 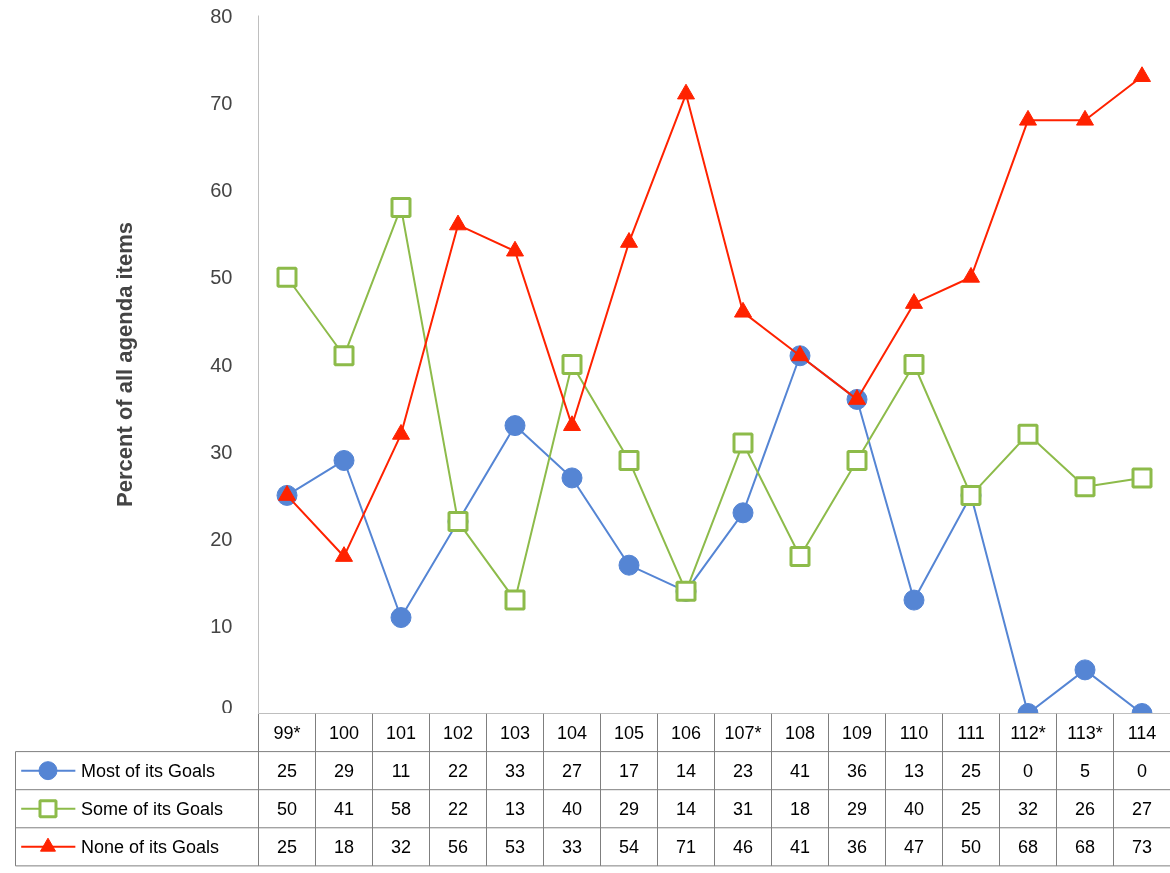 What do you see at coordinates (743, 771) in the screenshot?
I see `data-label: 23` at bounding box center [743, 771].